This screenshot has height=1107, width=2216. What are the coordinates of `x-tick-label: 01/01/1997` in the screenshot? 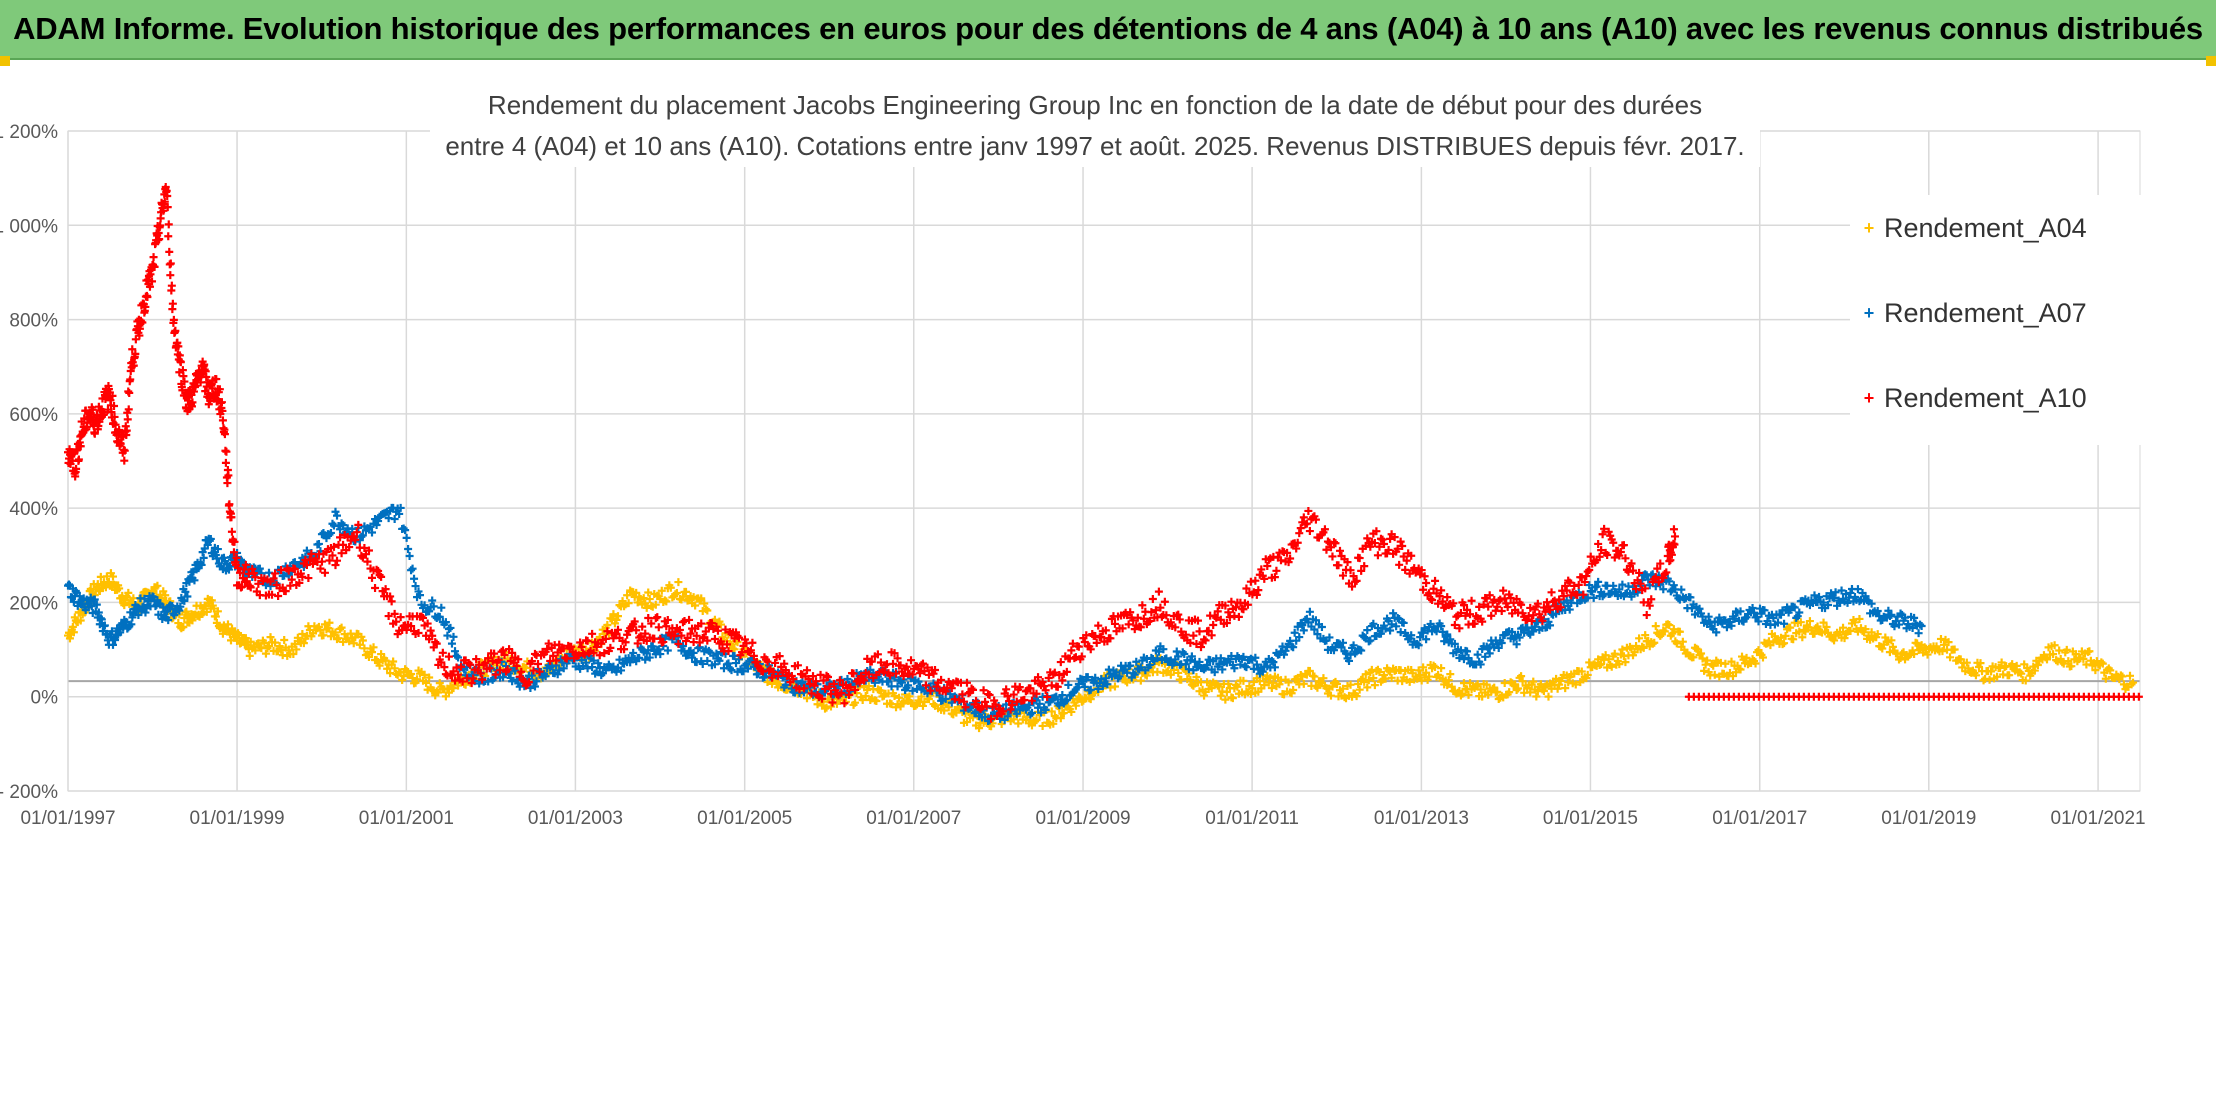 It's located at (67, 818).